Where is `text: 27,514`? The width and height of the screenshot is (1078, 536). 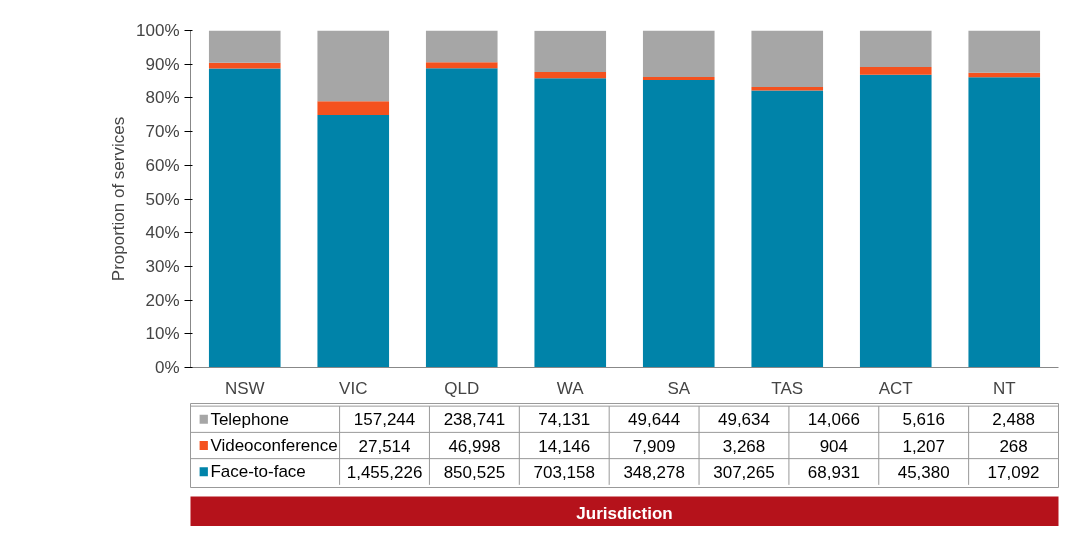 text: 27,514 is located at coordinates (384, 446).